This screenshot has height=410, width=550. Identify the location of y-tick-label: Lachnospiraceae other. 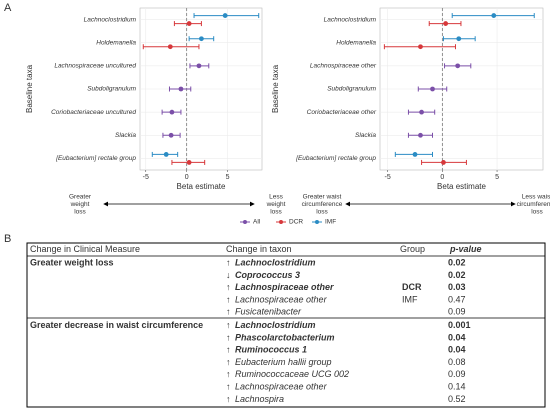
(343, 66).